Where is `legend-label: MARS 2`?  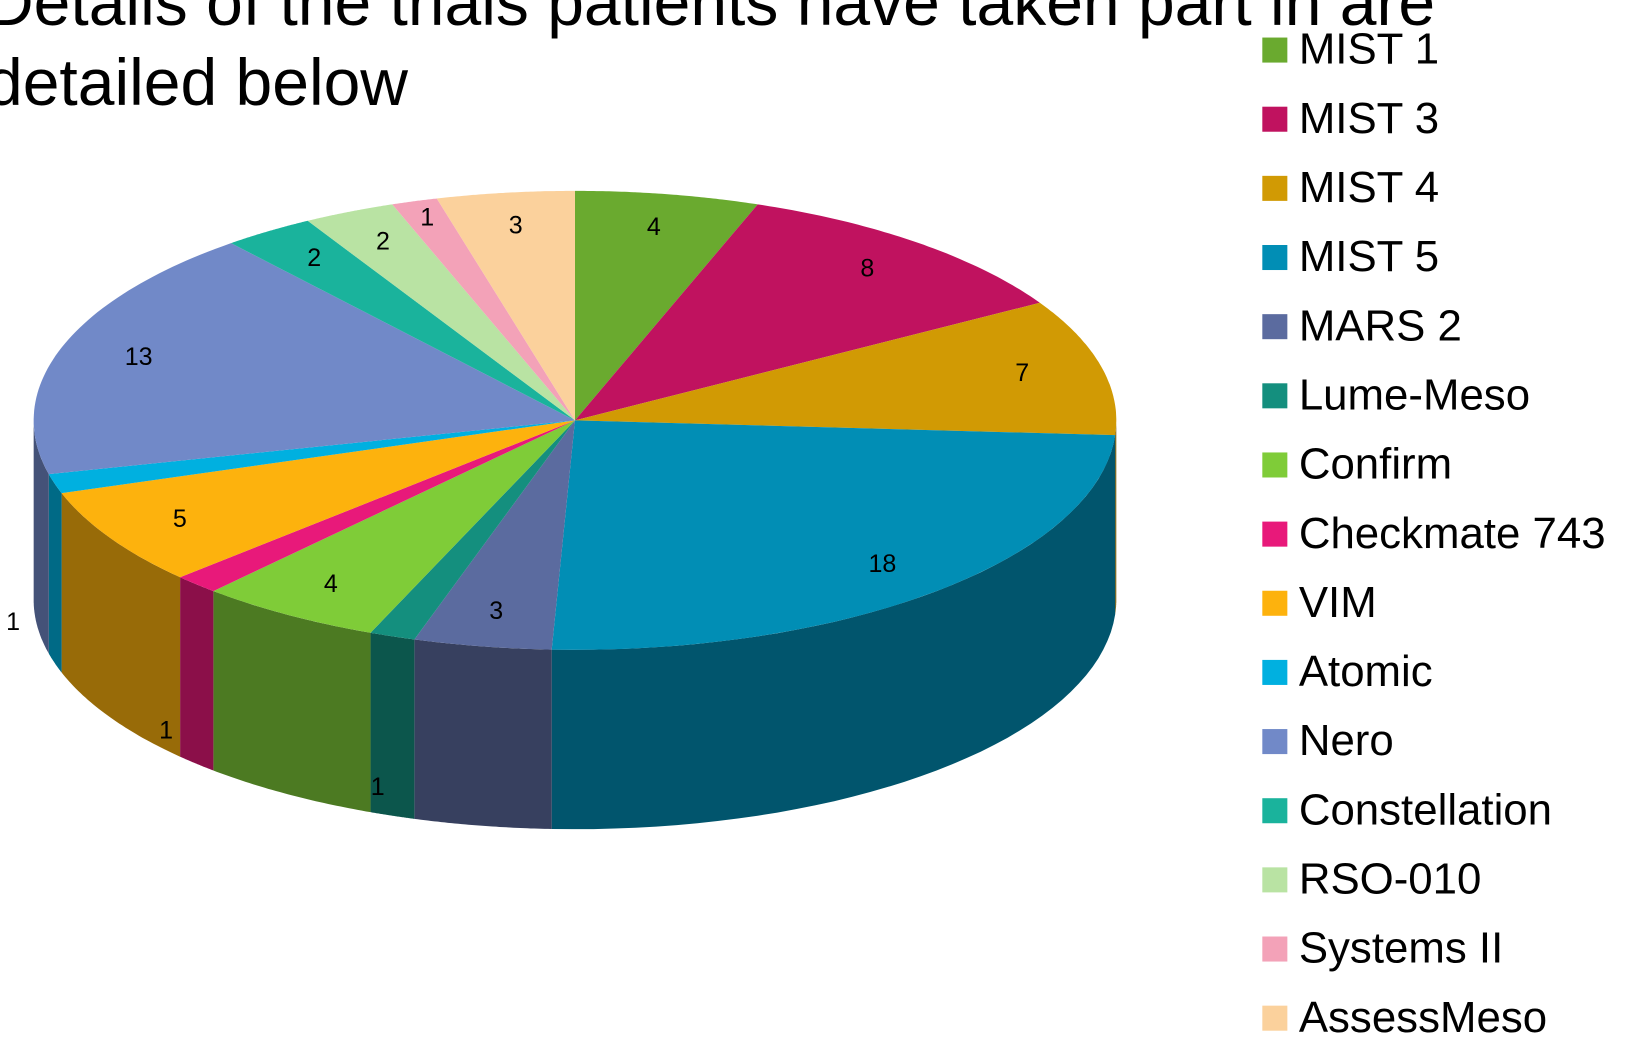 legend-label: MARS 2 is located at coordinates (1380, 325).